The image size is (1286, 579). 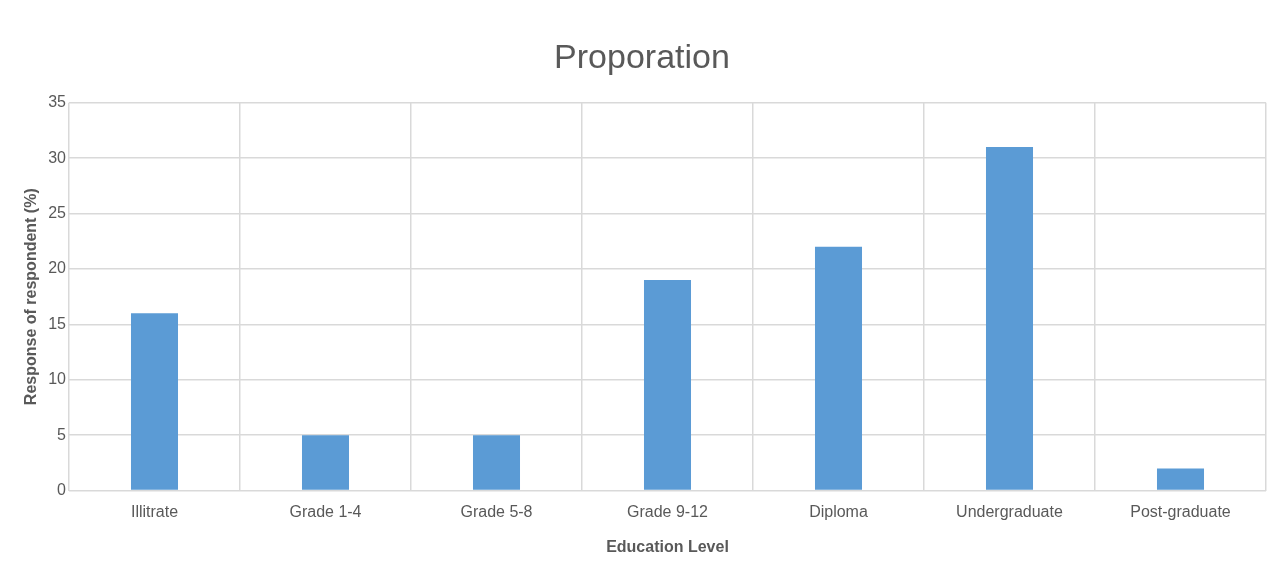 What do you see at coordinates (57, 102) in the screenshot?
I see `y-tick-label: 35` at bounding box center [57, 102].